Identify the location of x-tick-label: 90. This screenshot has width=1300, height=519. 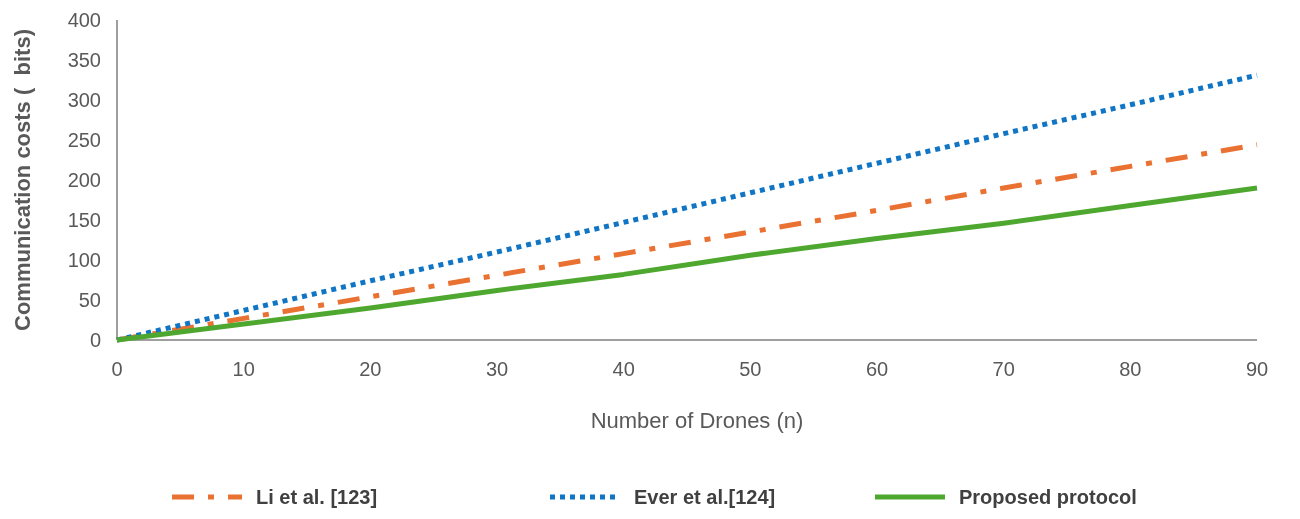
(1257, 369).